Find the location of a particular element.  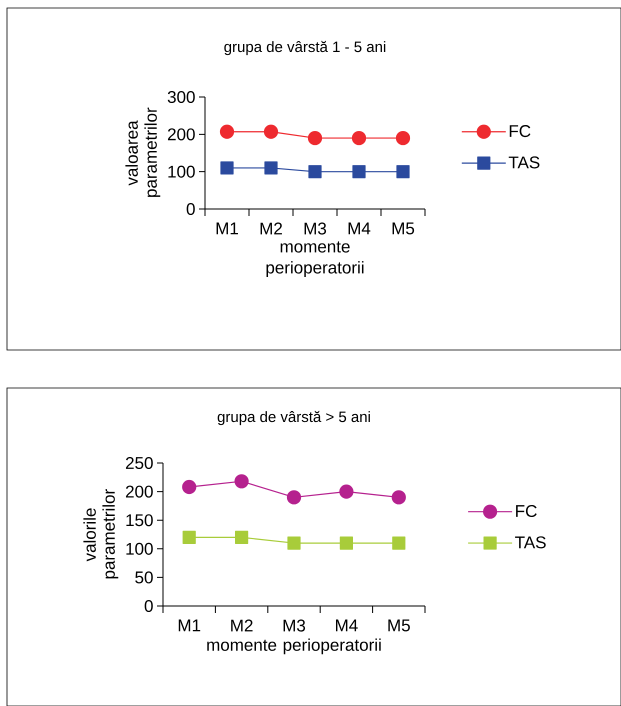

chart-title: grupa de vârstă > 5 ani is located at coordinates (294, 418).